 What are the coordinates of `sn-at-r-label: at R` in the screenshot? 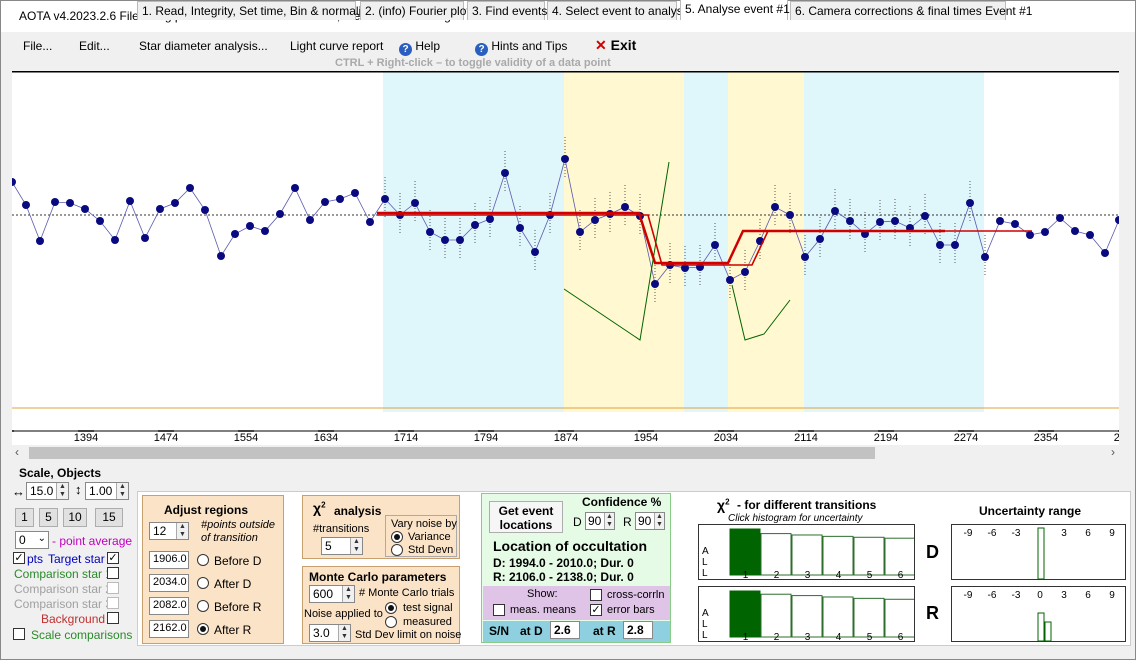 It's located at (604, 631).